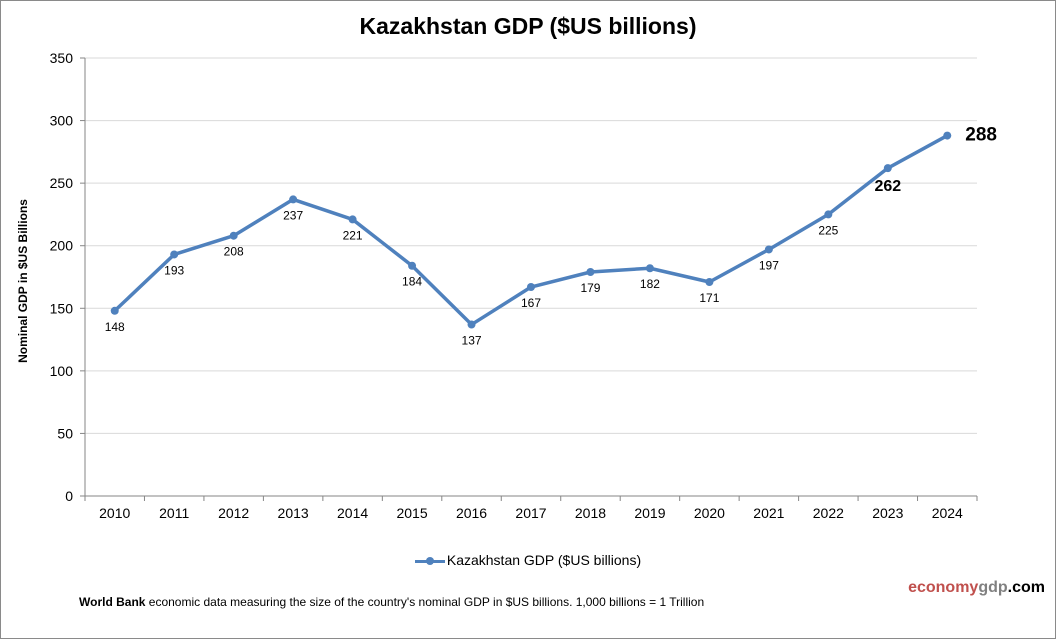 Image resolution: width=1056 pixels, height=639 pixels. Describe the element at coordinates (947, 513) in the screenshot. I see `x-tick-label: 2024` at that location.